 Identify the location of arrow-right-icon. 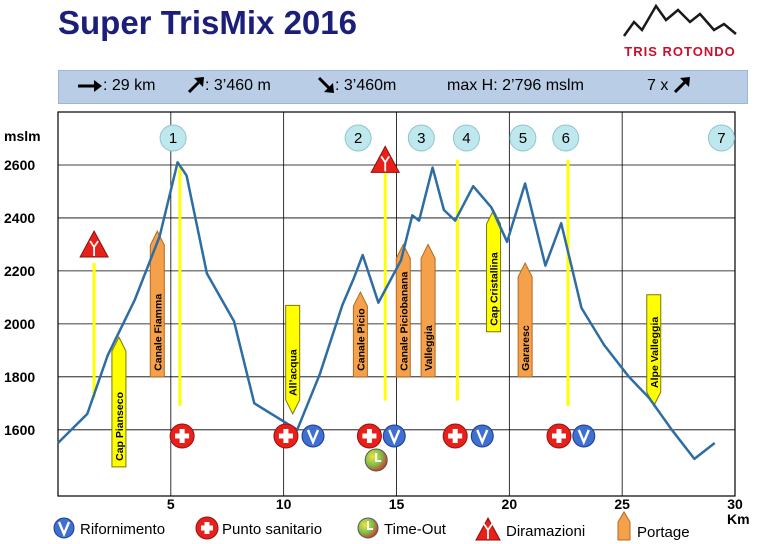
(90, 86).